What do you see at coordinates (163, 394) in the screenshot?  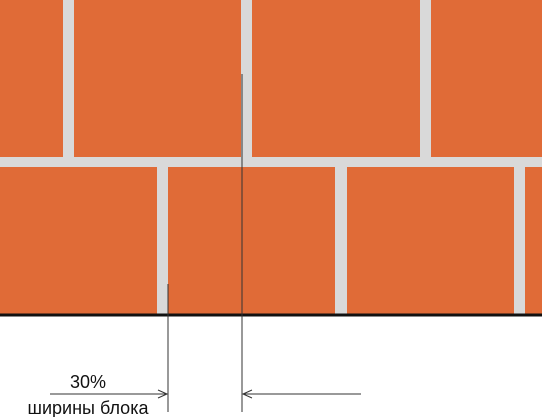 I see `dimension-arrow-left-head` at bounding box center [163, 394].